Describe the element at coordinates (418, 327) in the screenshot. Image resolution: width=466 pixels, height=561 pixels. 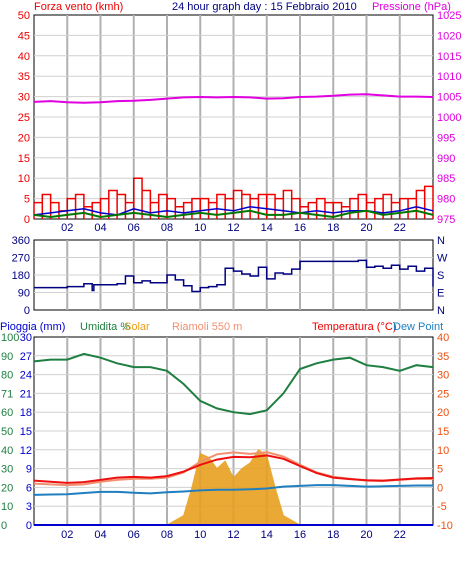
I see `dewpoint-title: Dew Point` at that location.